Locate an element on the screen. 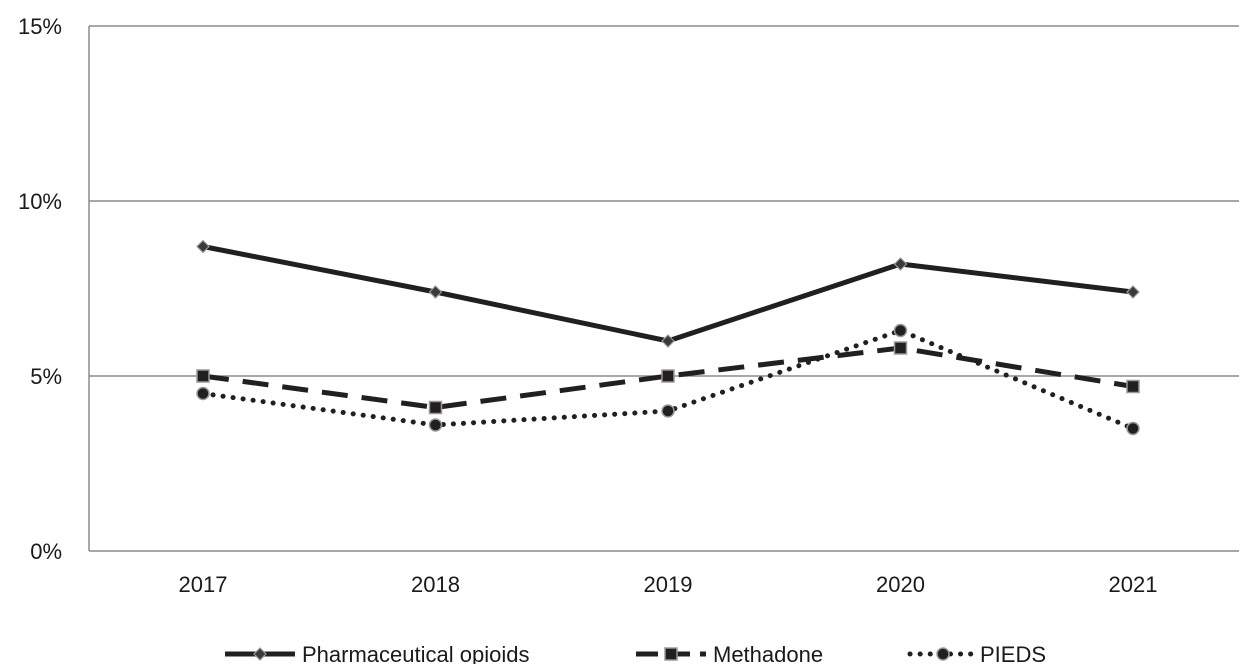 Image resolution: width=1239 pixels, height=664 pixels. x-tick-label: 2019 is located at coordinates (668, 584).